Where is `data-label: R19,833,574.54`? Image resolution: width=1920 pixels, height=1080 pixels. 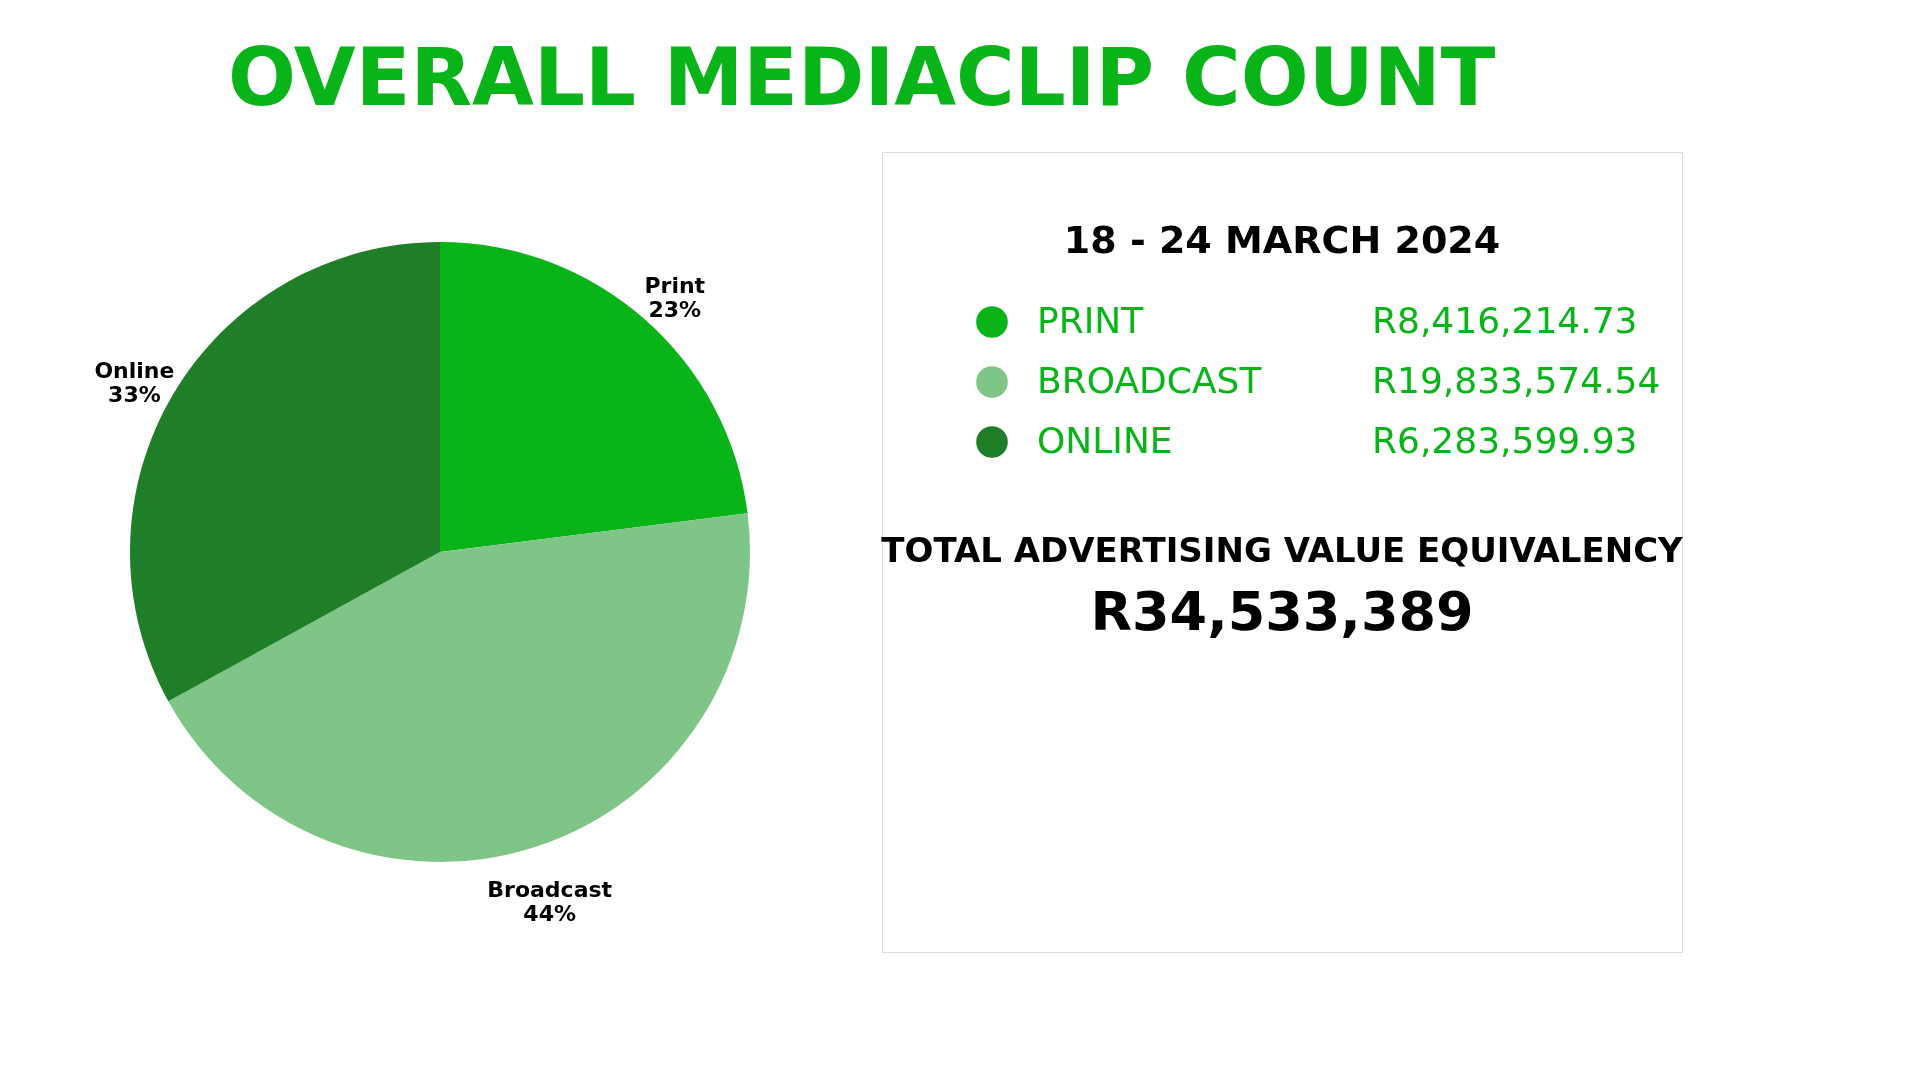 data-label: R19,833,574.54 is located at coordinates (1516, 380).